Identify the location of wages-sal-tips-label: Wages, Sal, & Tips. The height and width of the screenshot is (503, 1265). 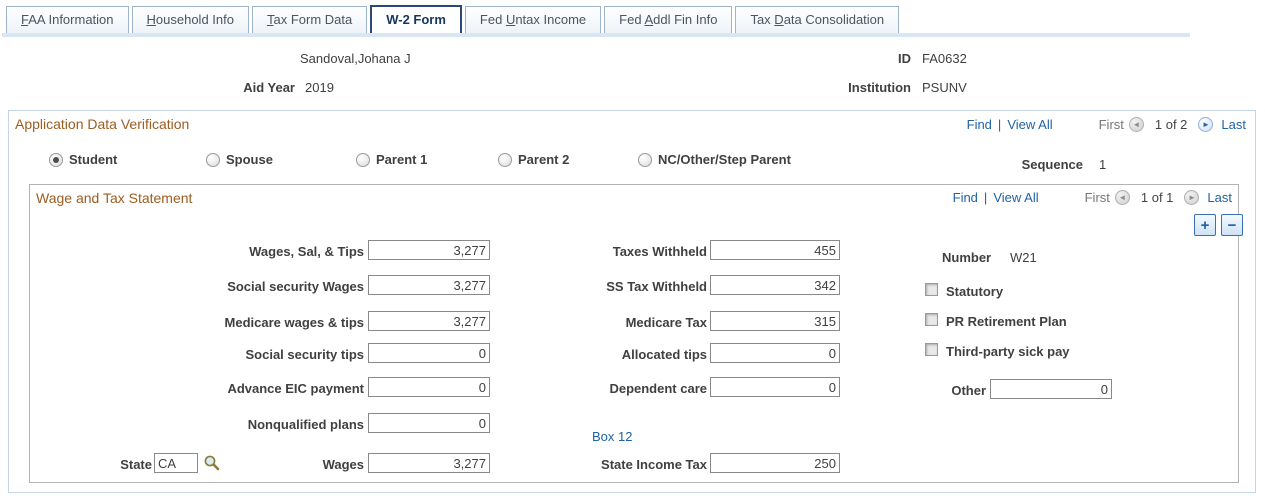
(306, 251).